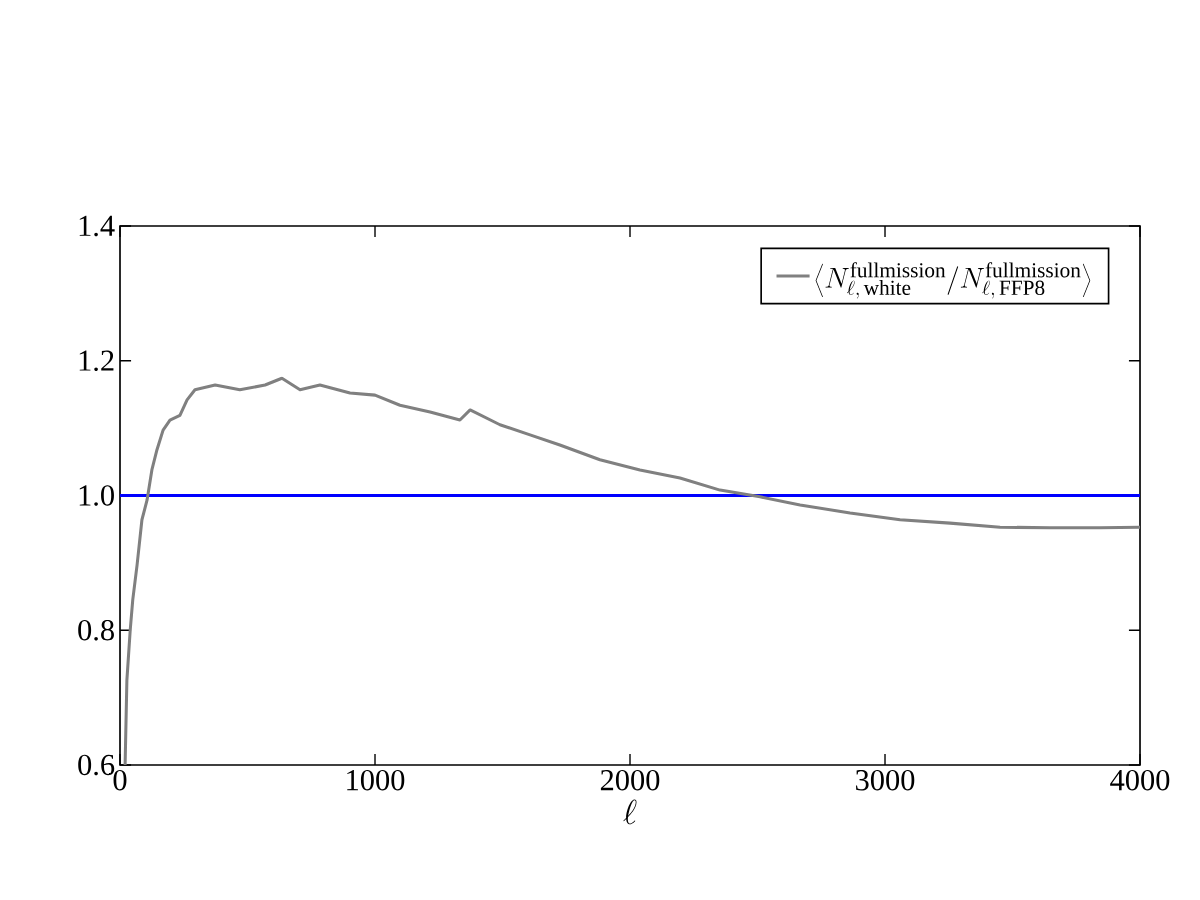 The width and height of the screenshot is (1200, 900). I want to click on x-tick-label: 1000, so click(376, 780).